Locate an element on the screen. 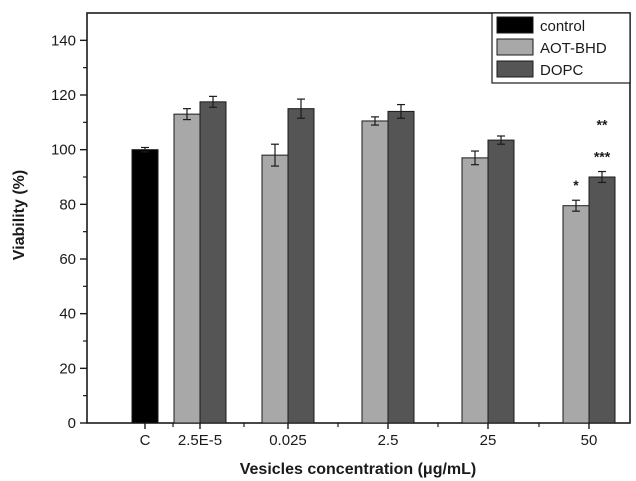  bar-aot-bhd-2.5 is located at coordinates (375, 272).